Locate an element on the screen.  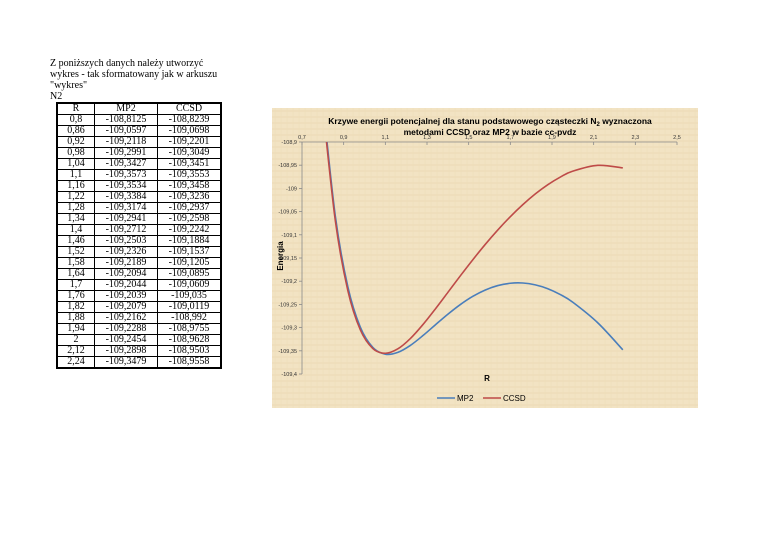
table-row: 0,98 -109,2991 -109,3049 is located at coordinates (139, 153).